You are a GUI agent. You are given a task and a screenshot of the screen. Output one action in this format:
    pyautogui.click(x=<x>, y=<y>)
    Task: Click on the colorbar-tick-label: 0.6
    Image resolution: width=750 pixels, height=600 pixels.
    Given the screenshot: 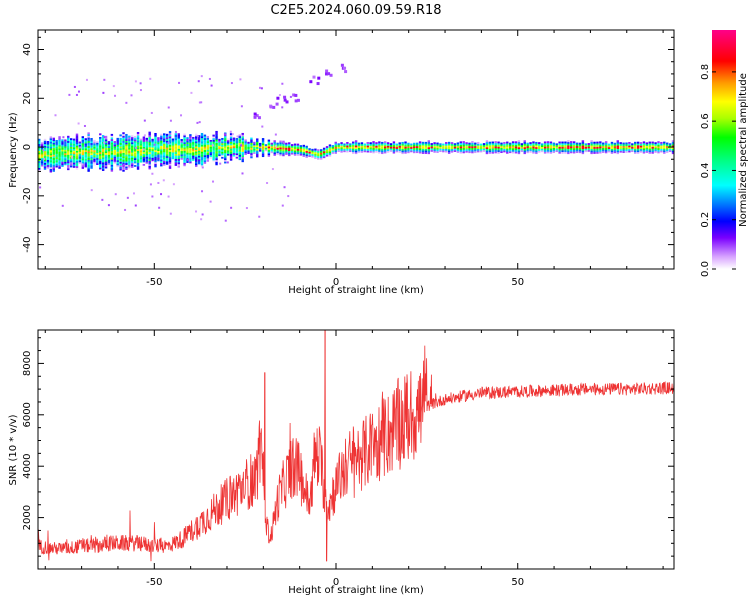 What is the action you would take?
    pyautogui.click(x=705, y=121)
    